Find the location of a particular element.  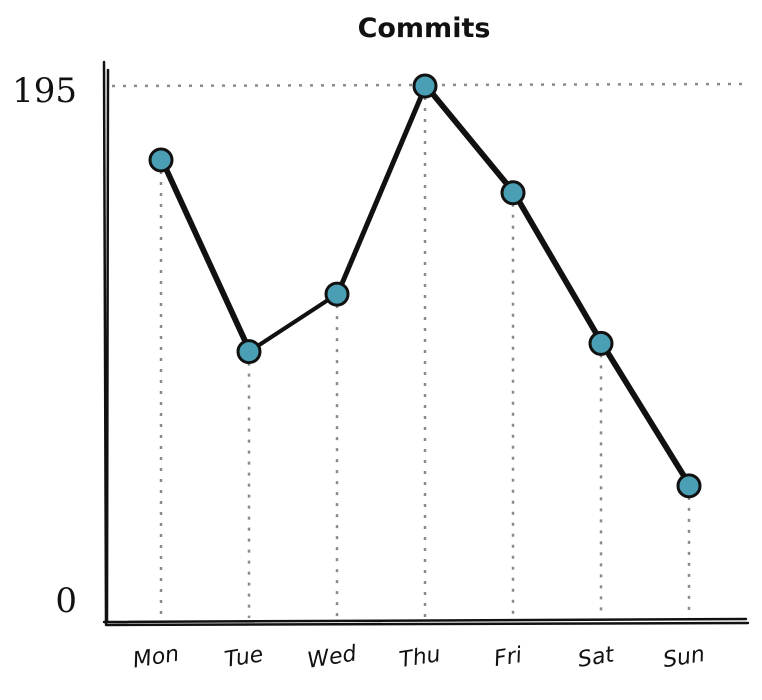

x-tick-label: Sat is located at coordinates (596, 657).